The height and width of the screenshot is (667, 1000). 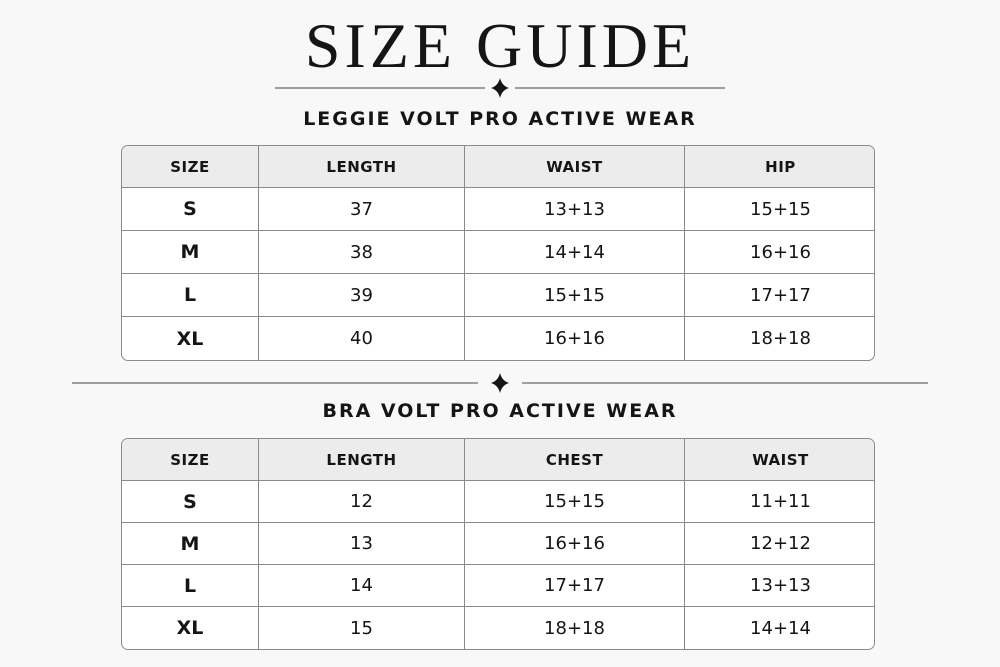 What do you see at coordinates (575, 460) in the screenshot?
I see `header-cell: CHEST` at bounding box center [575, 460].